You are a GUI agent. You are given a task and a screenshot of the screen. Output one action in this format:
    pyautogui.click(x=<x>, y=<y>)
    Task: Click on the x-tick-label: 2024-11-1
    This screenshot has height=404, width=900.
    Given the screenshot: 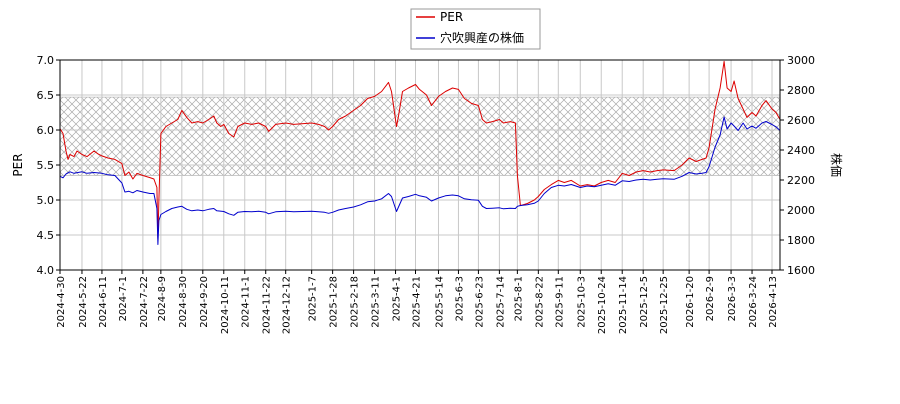 What is the action you would take?
    pyautogui.click(x=246, y=302)
    